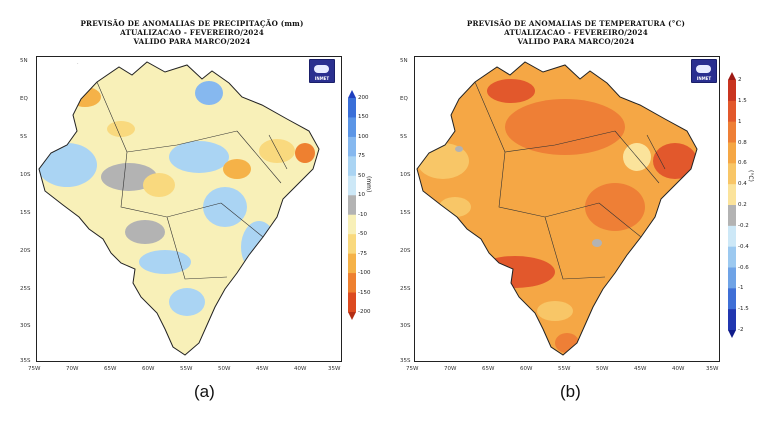  I want to click on temperature-colorbar, so click(732, 205).